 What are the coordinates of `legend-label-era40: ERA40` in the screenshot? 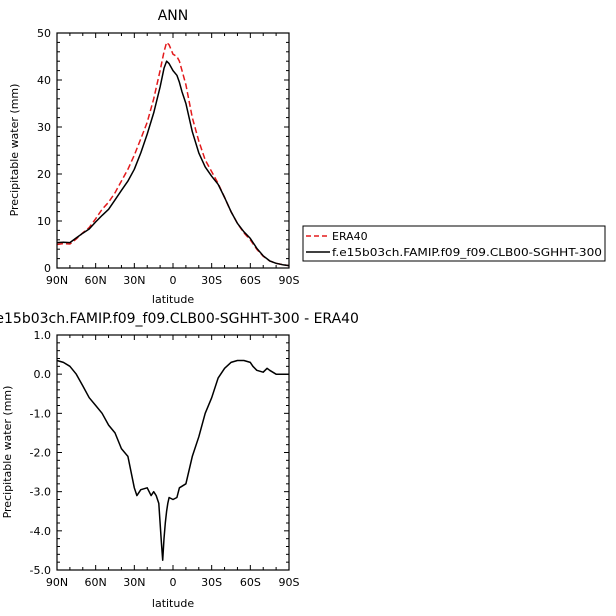 It's located at (350, 236).